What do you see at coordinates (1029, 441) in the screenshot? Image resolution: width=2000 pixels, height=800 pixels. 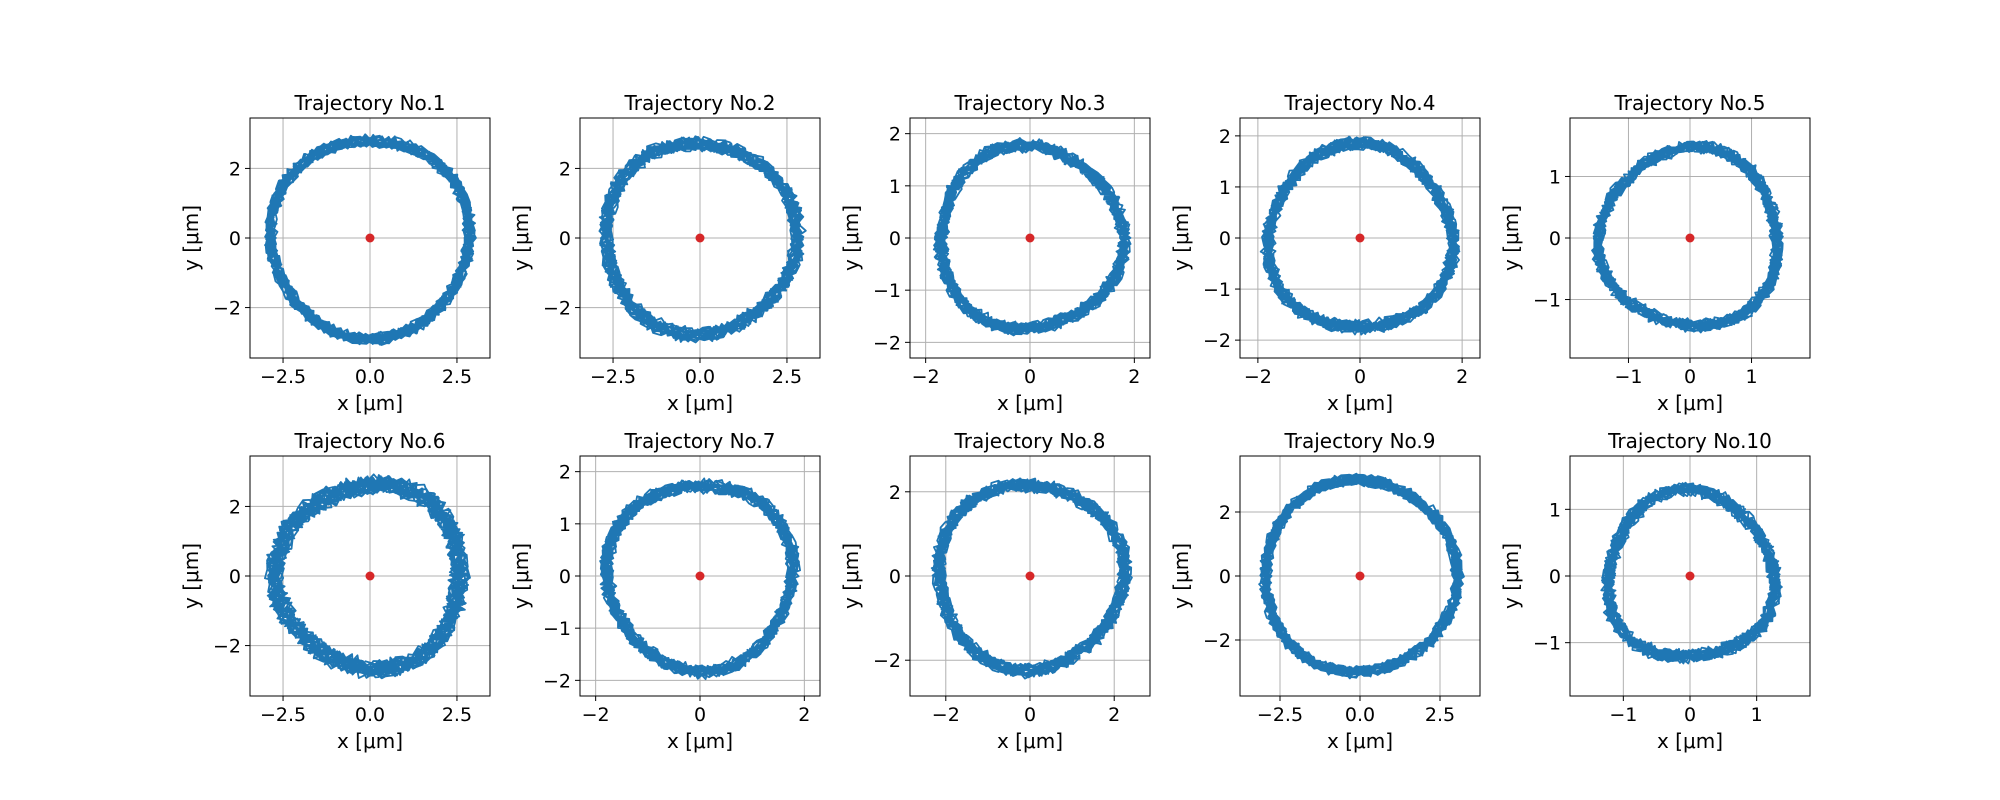 I see `subplot-title: Trajectory No.8` at bounding box center [1029, 441].